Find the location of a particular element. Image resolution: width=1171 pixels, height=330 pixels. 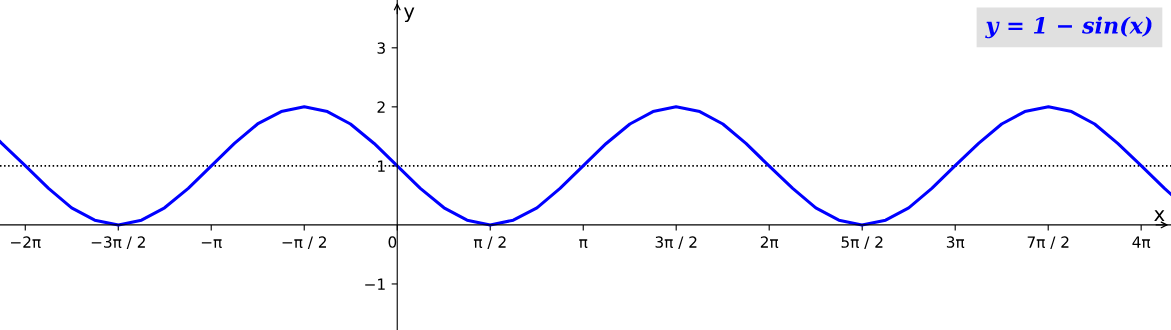

x-tick-label: π is located at coordinates (583, 243).